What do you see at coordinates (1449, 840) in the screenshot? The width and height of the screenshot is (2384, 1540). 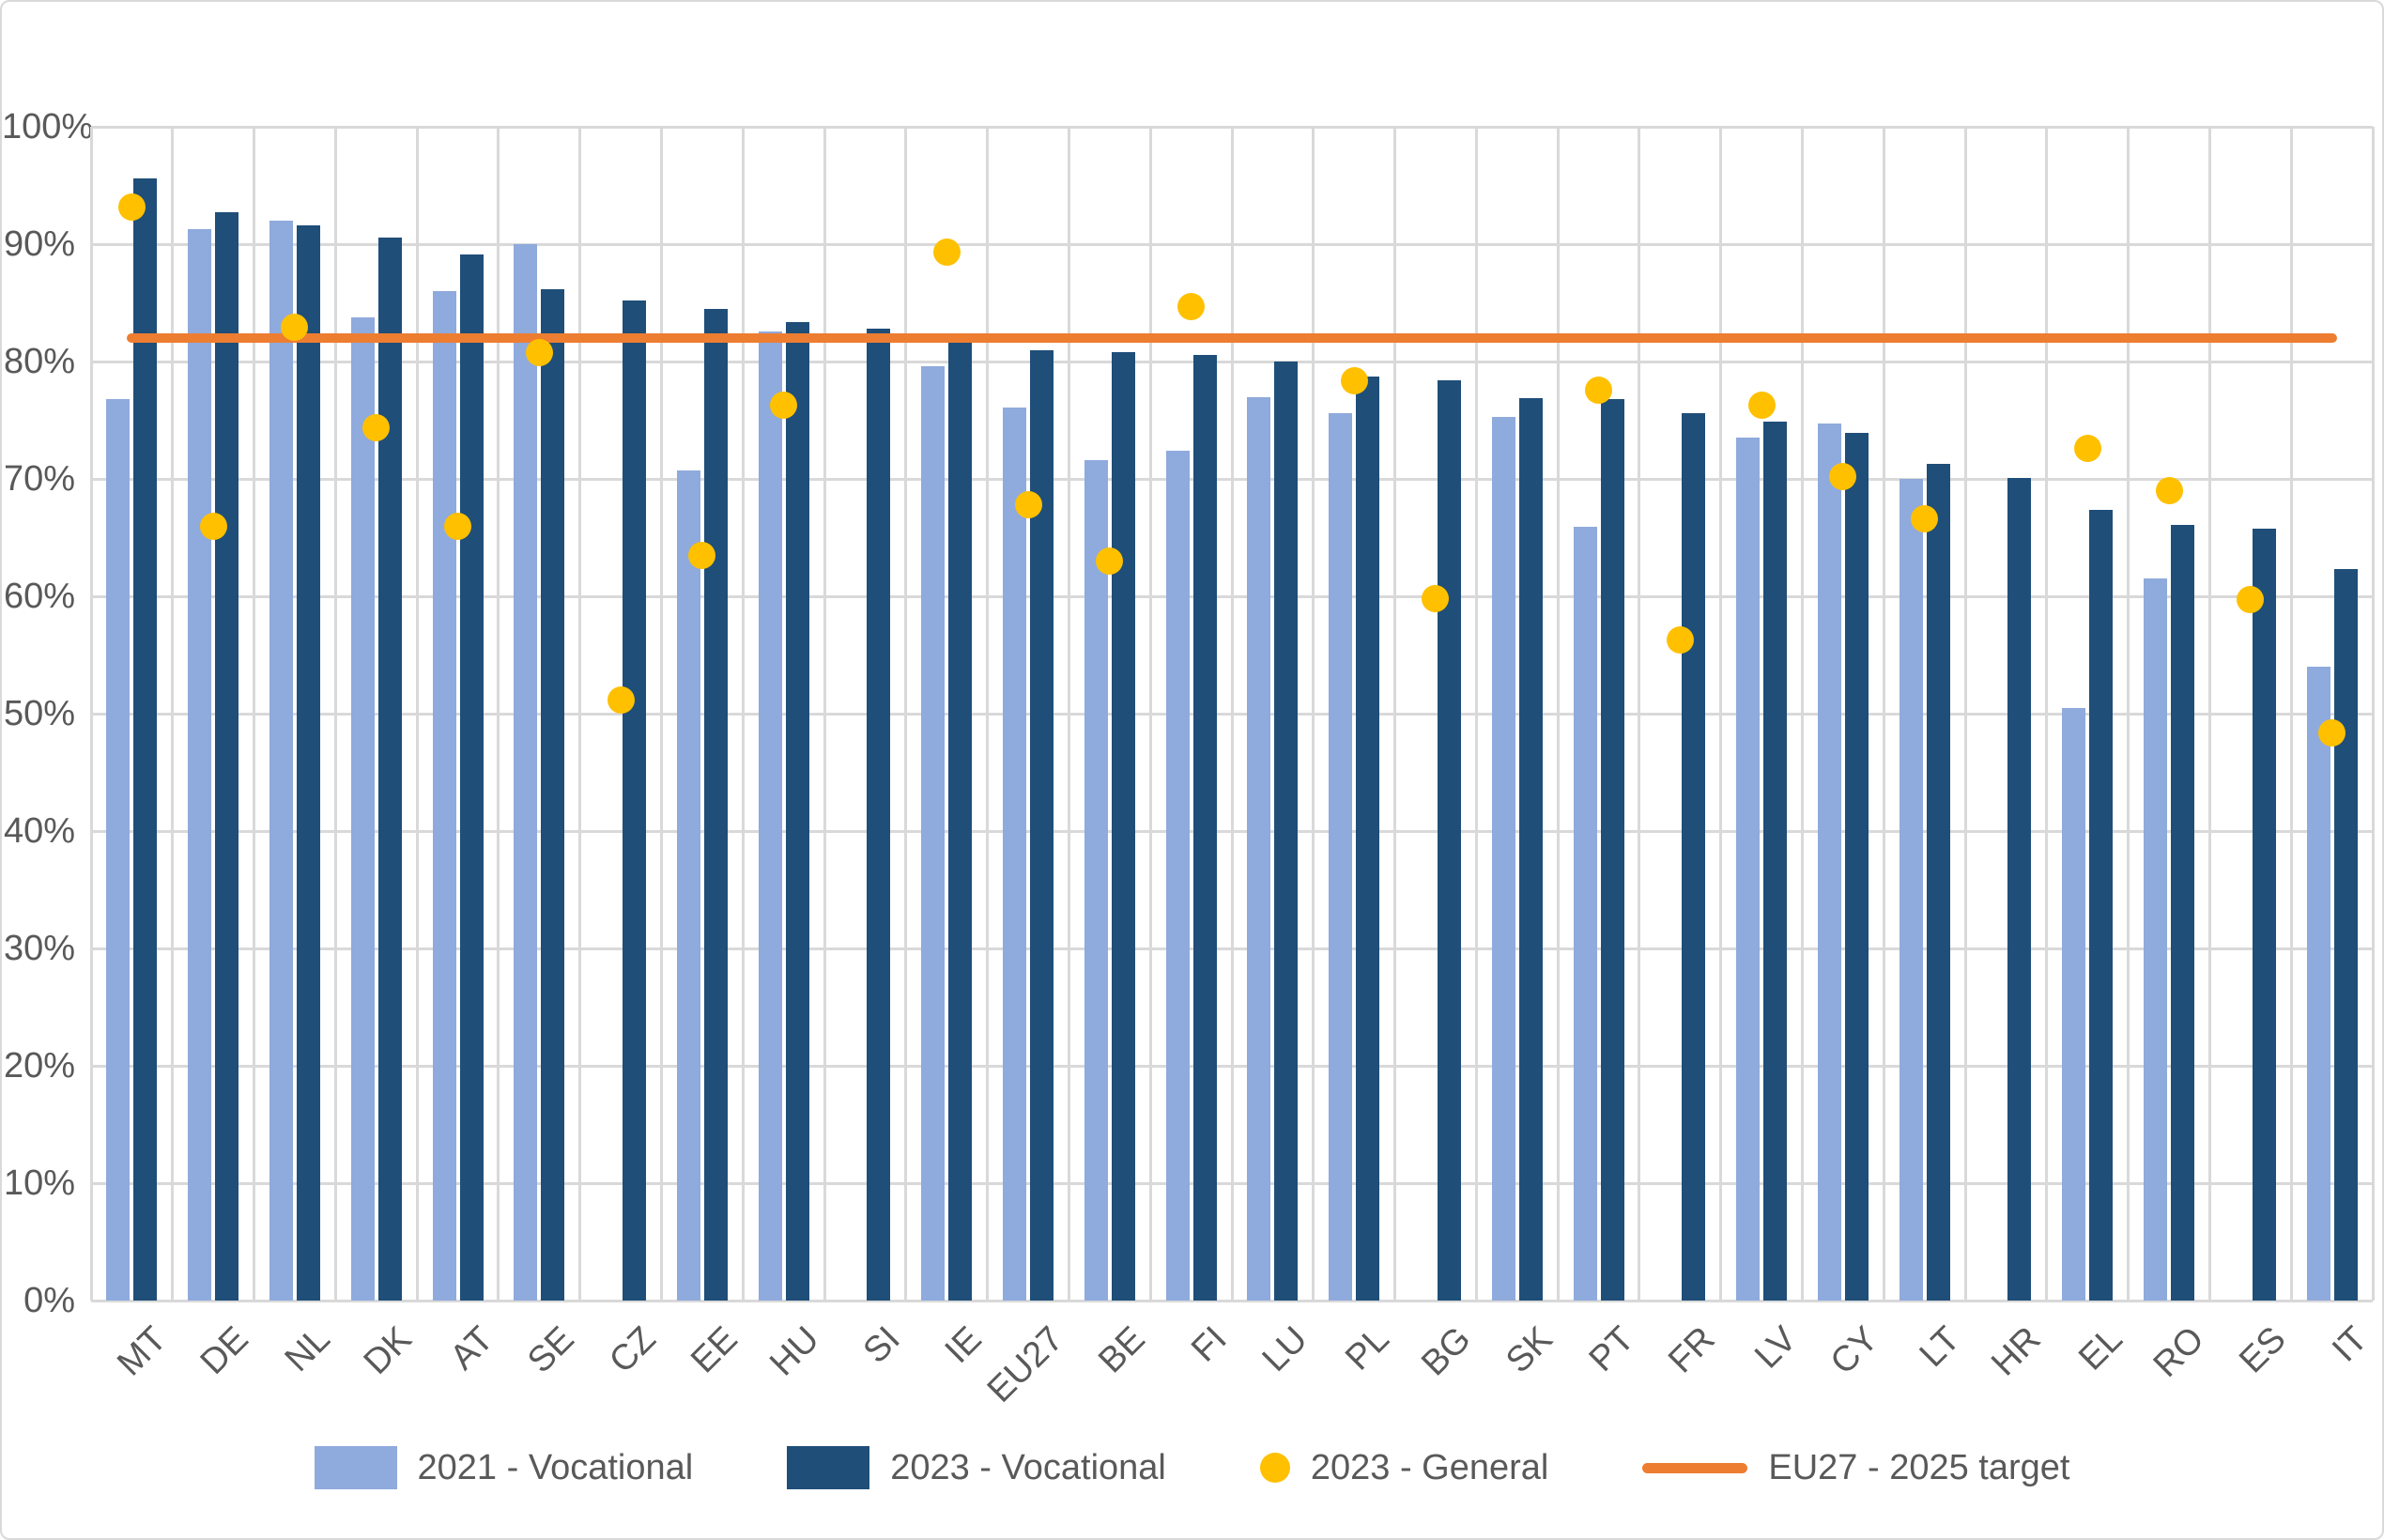 I see `bar-2023-vocational-BG` at bounding box center [1449, 840].